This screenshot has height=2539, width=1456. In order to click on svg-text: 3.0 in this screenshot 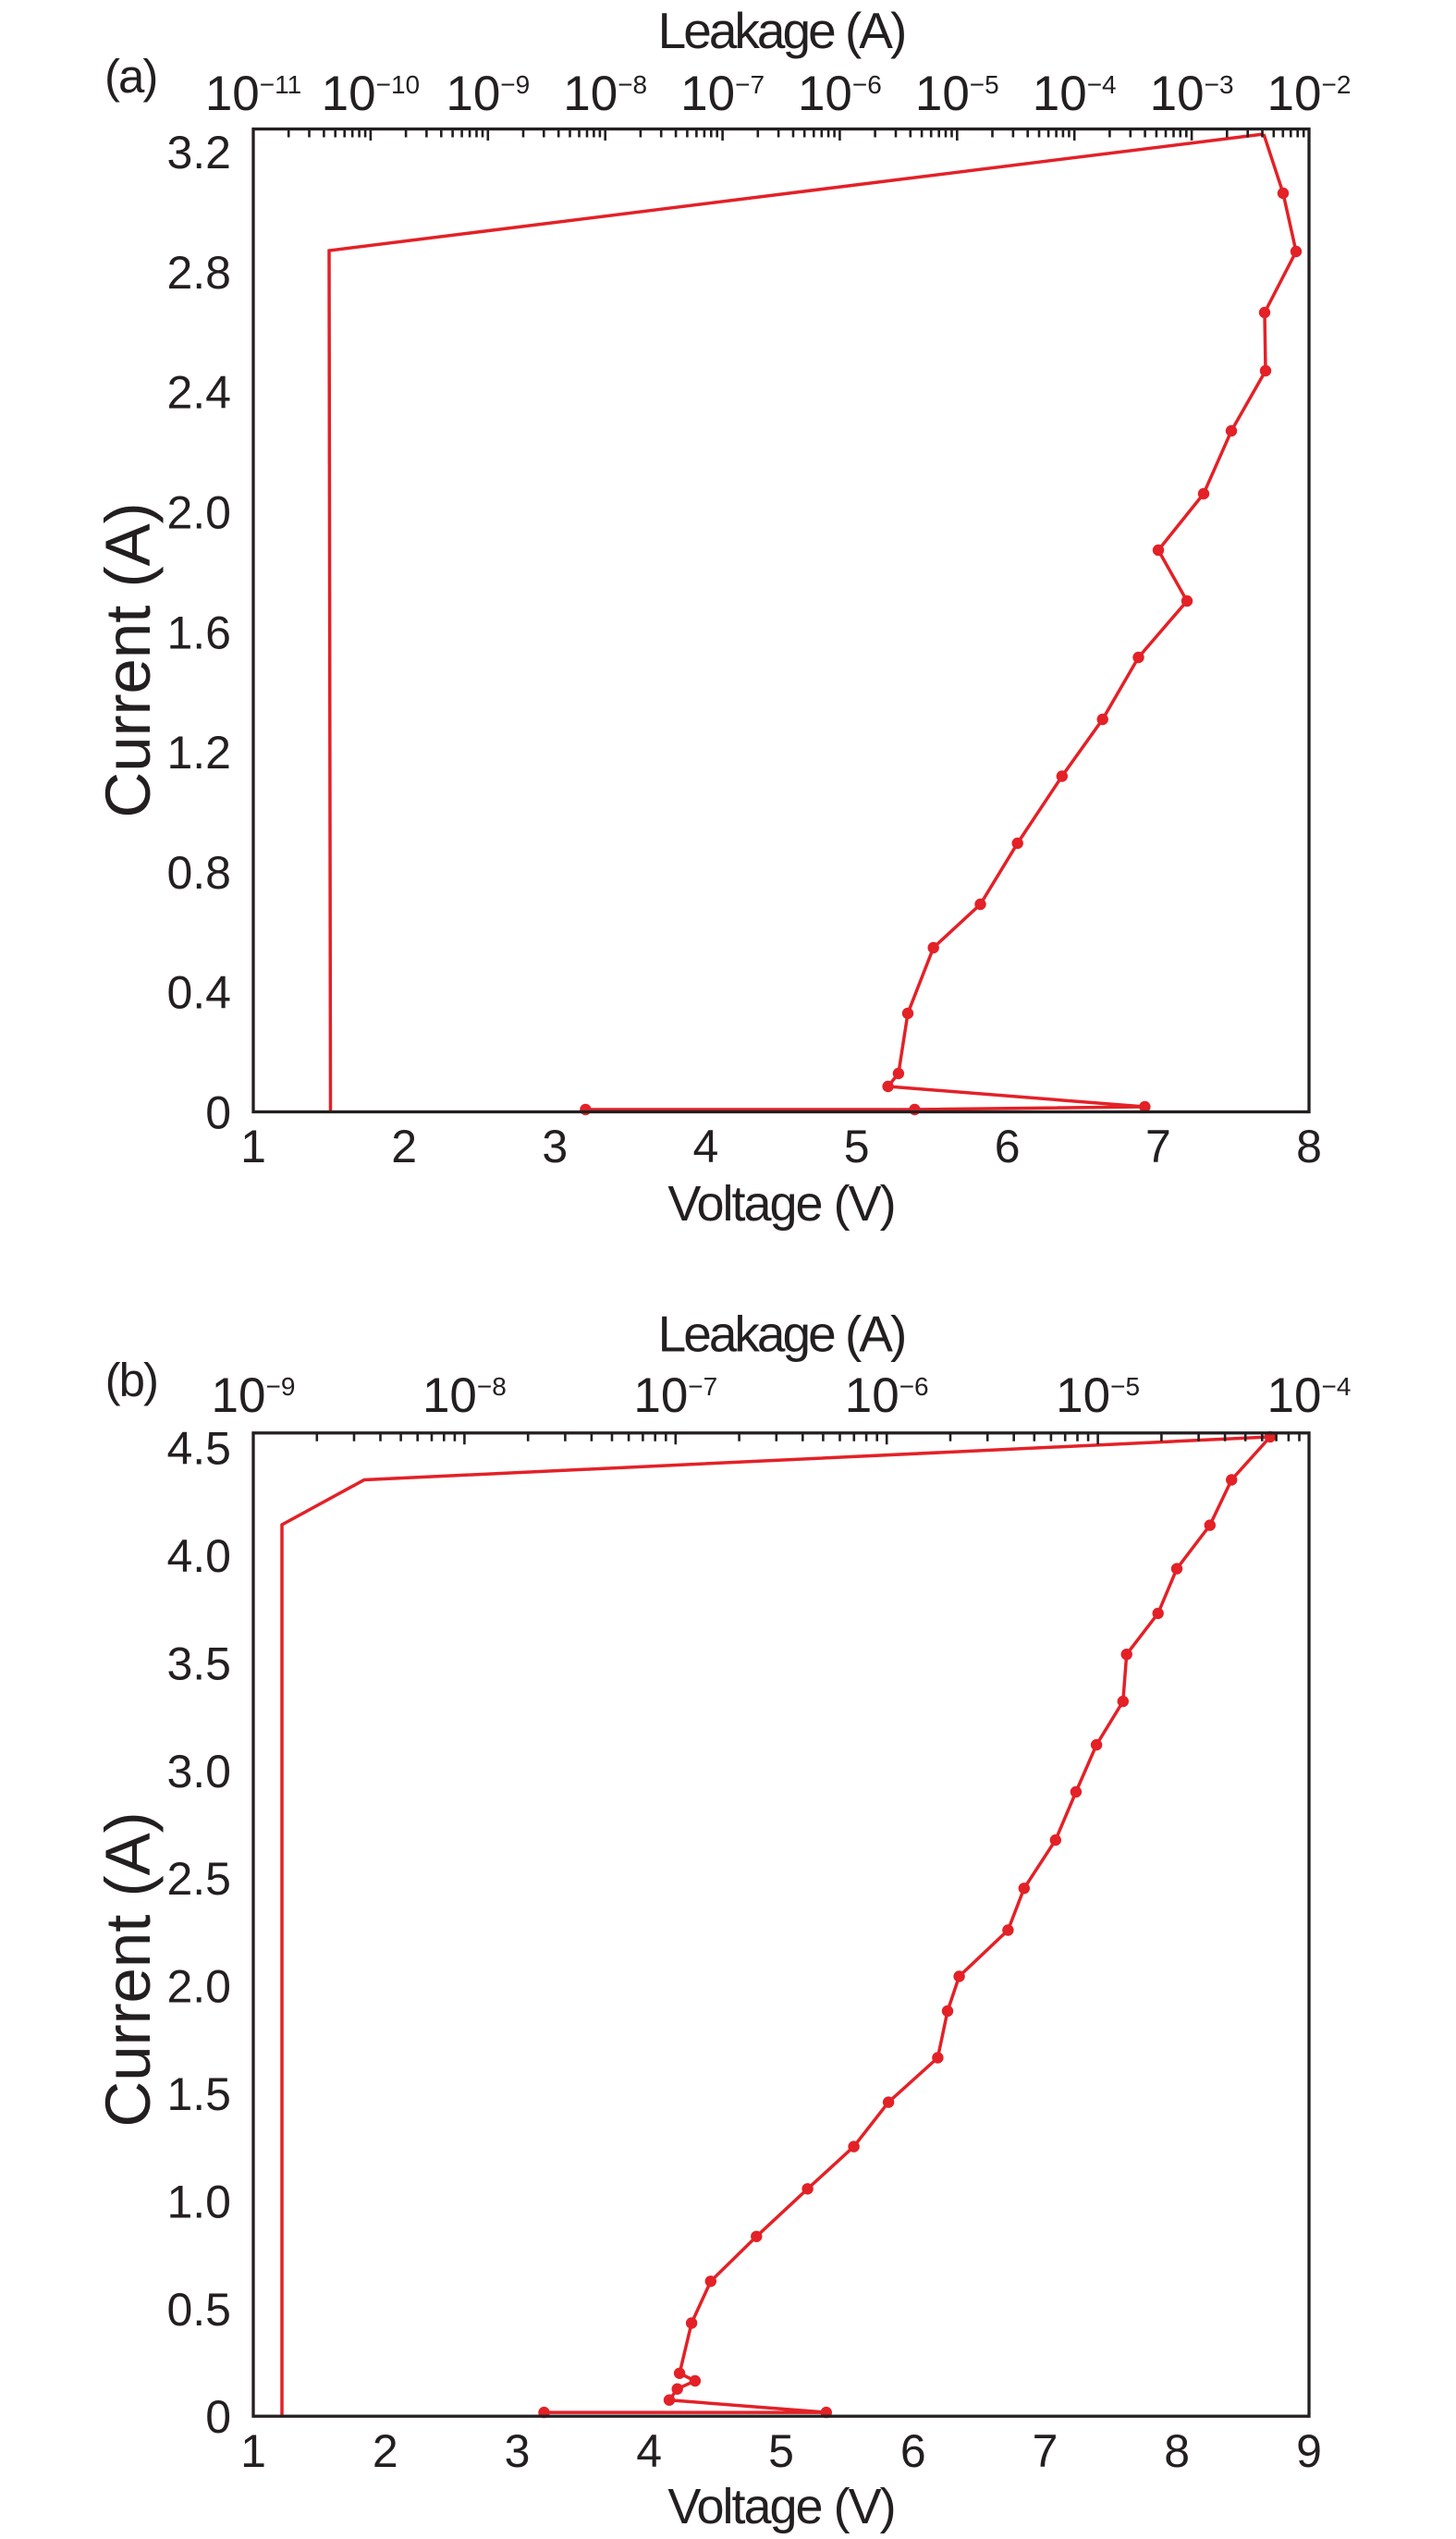, I will do `click(198, 1771)`.